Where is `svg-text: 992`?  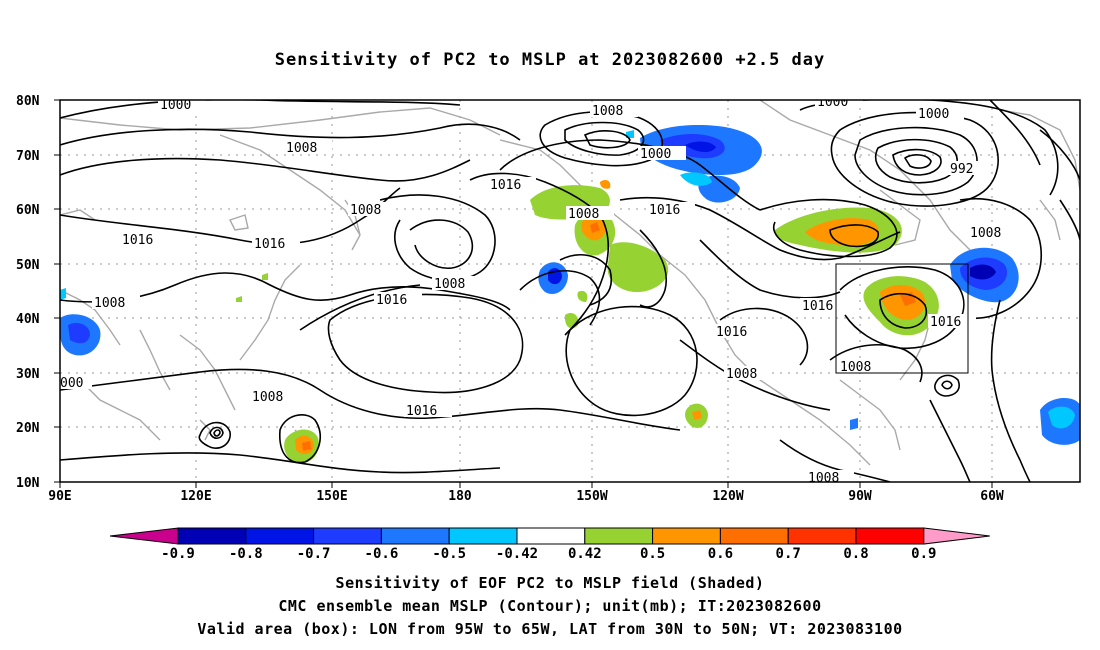 svg-text: 992 is located at coordinates (961, 169).